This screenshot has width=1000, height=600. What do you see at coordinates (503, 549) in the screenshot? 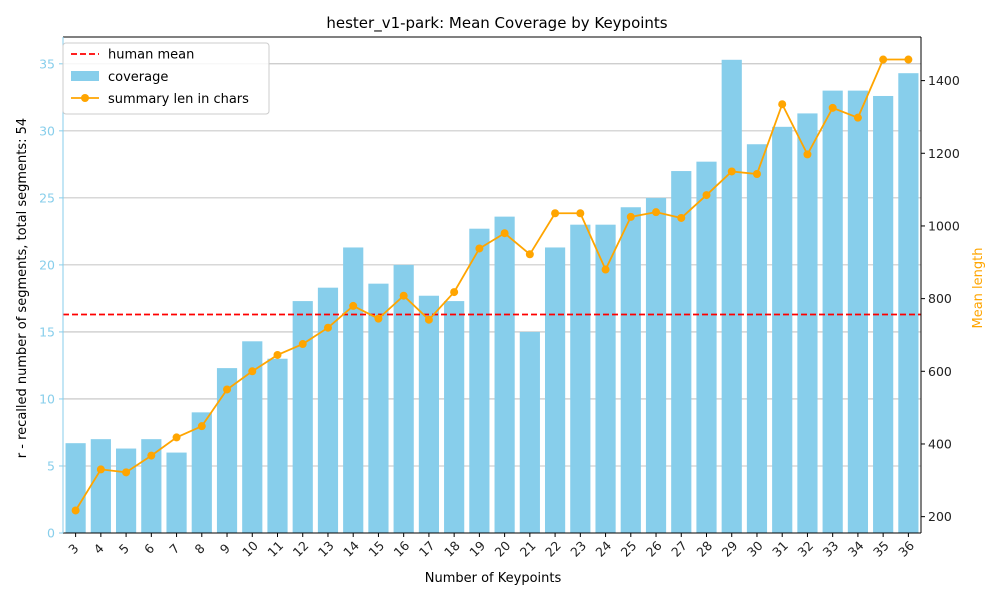
I see `x-tick-label: 20` at bounding box center [503, 549].